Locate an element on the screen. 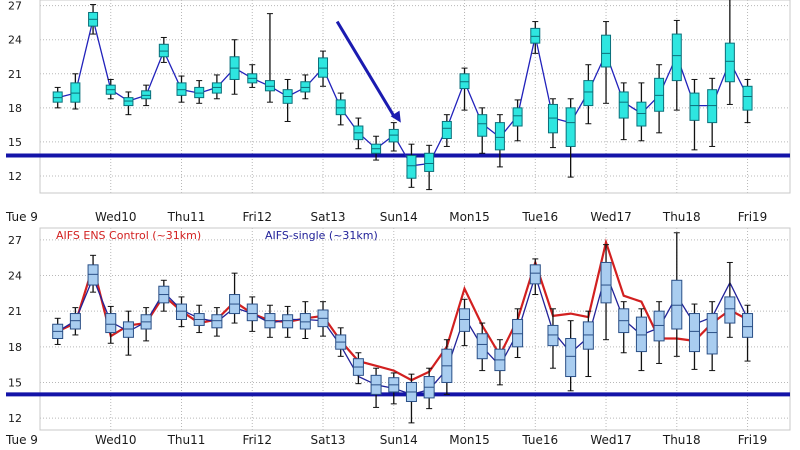 The width and height of the screenshot is (800, 450). x-day-label: Mon15 is located at coordinates (469, 217).